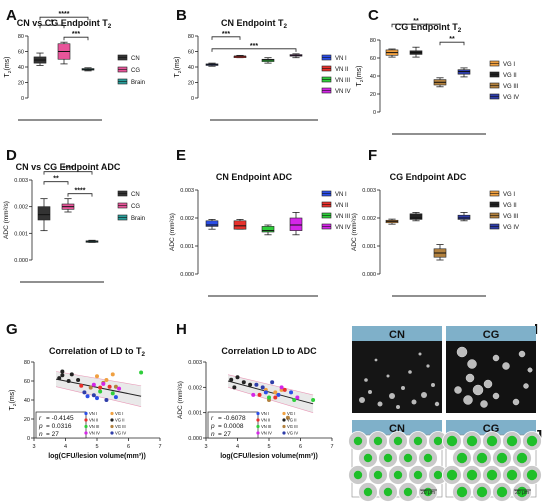  I want to click on x-axis-label: log(CFU/lesion volume(mm³)), so click(97, 456).